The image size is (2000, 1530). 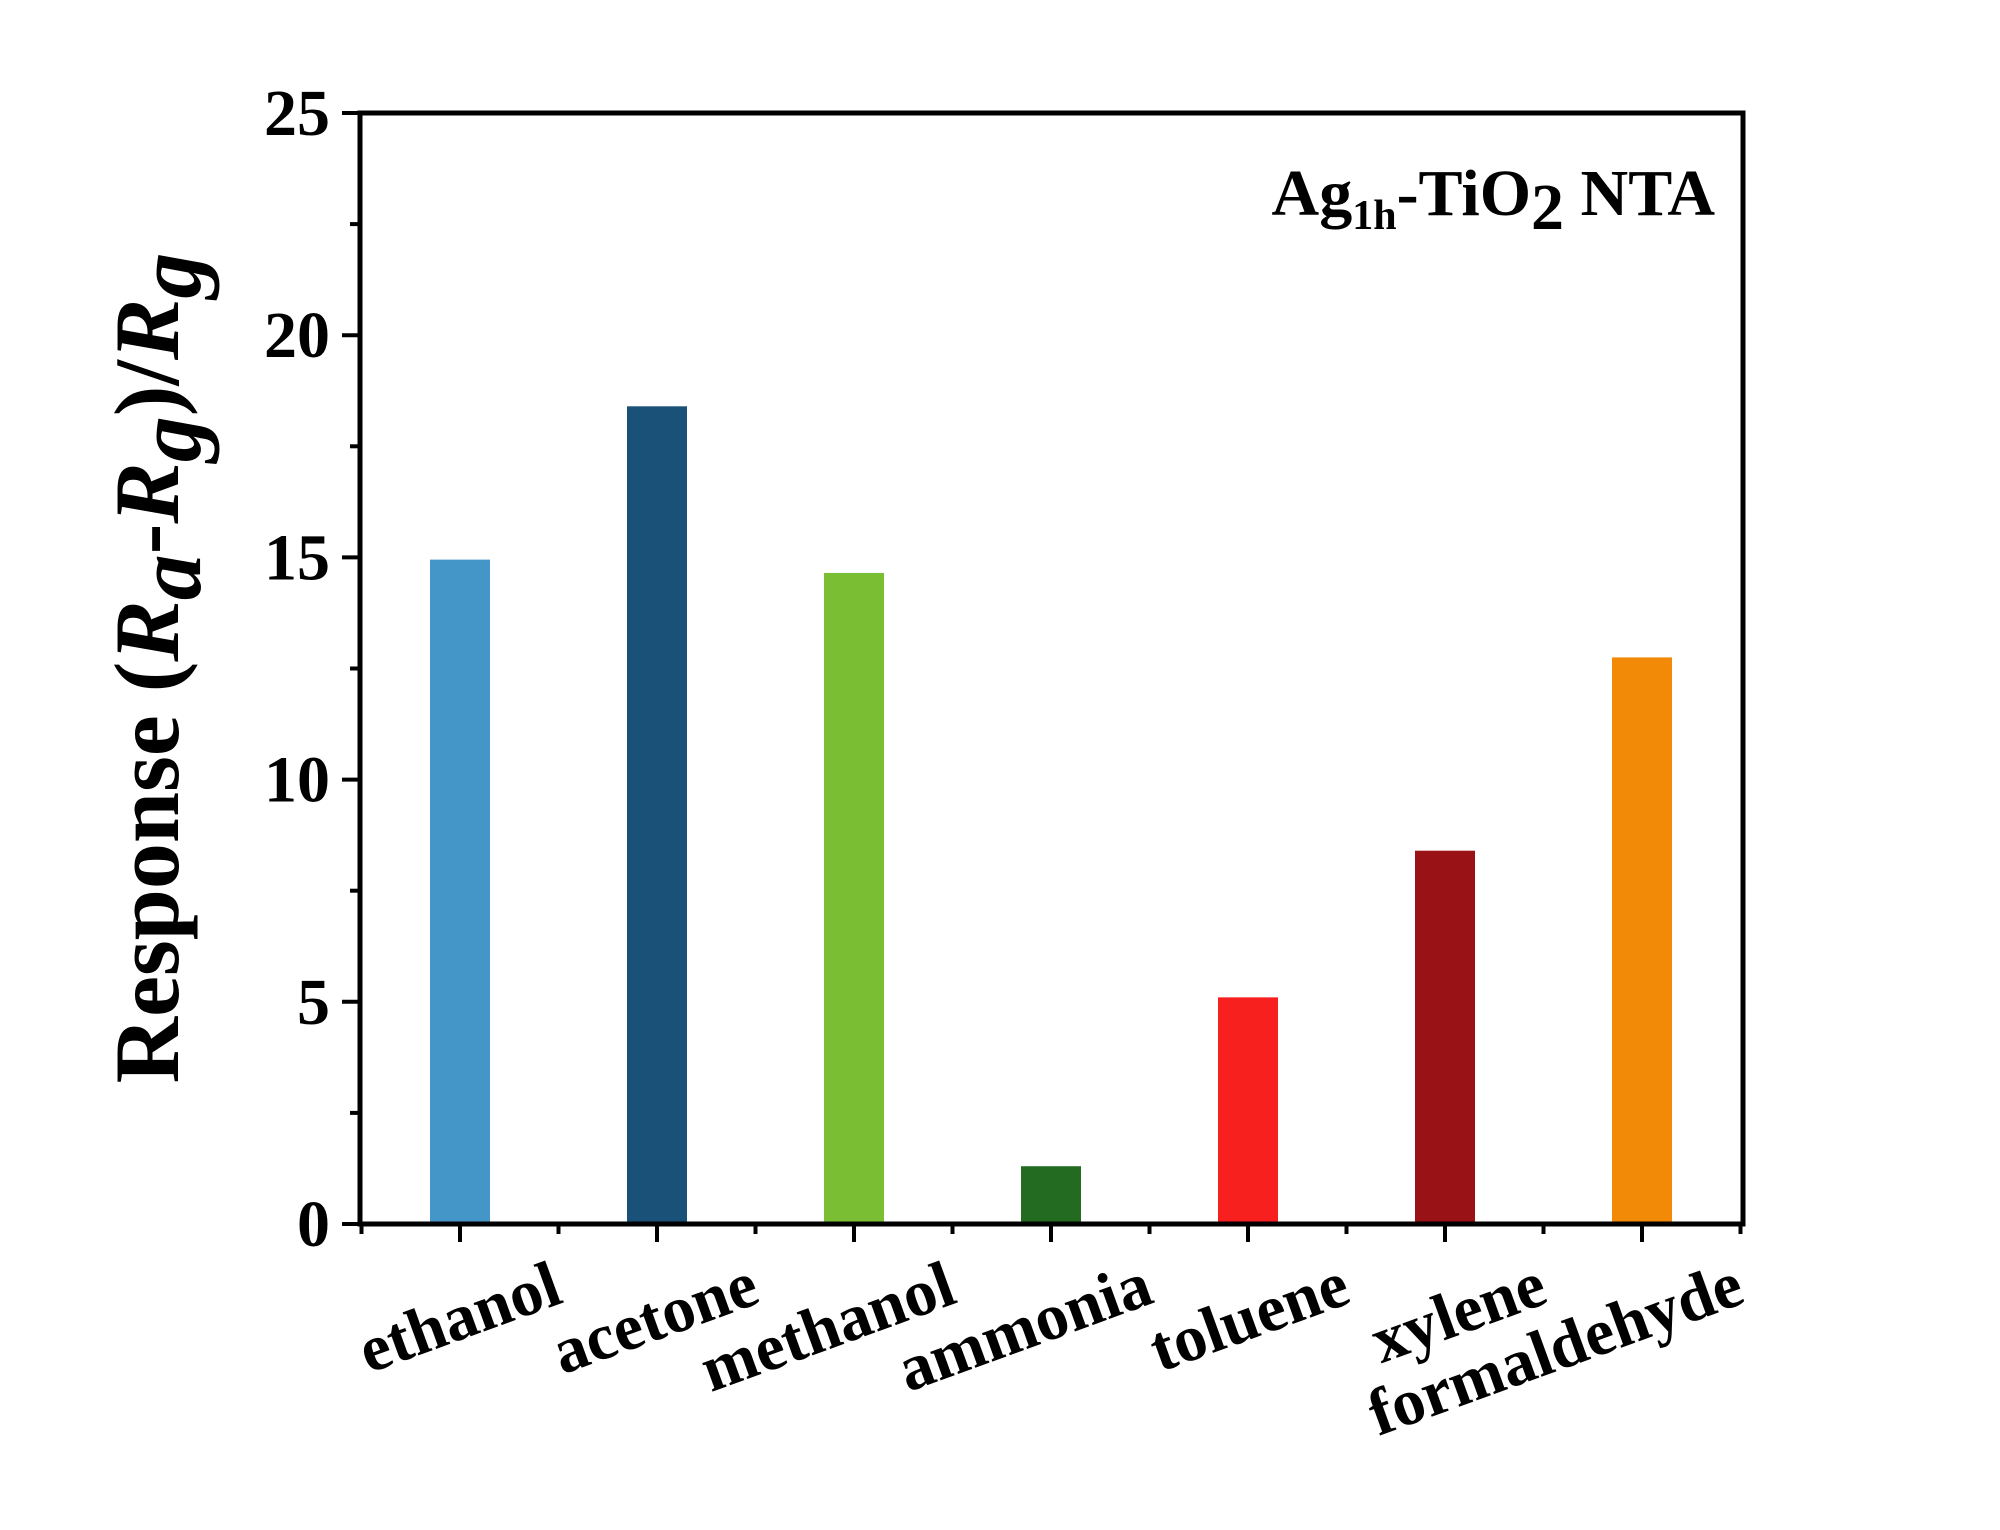 I want to click on annotation: Ag1h-TiO2 NTA, so click(x=1494, y=200).